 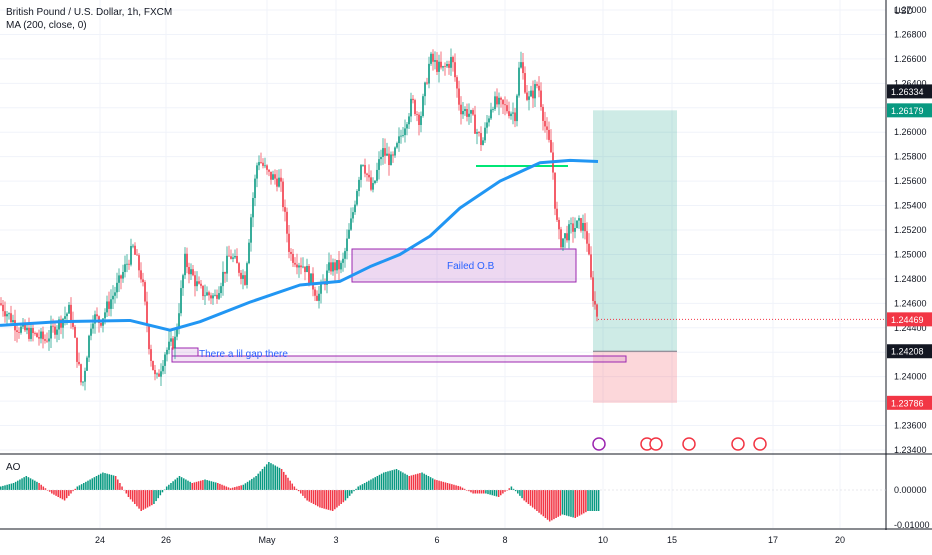 I want to click on price-tick-label: 1.27000, so click(x=910, y=10).